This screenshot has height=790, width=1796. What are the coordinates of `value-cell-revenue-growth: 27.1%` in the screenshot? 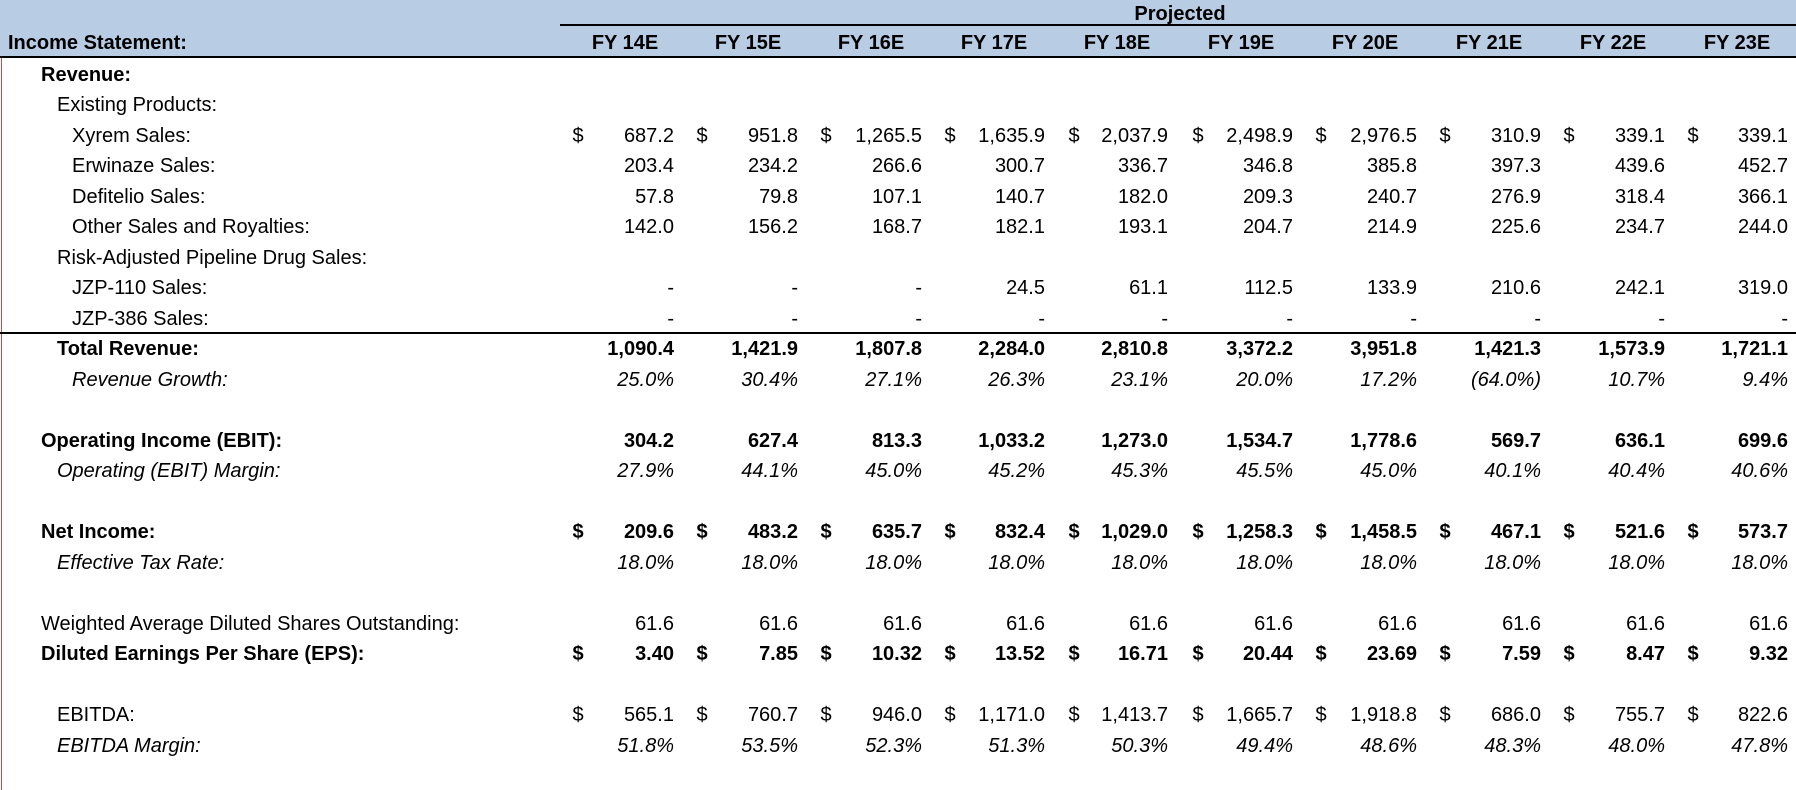 It's located at (893, 380).